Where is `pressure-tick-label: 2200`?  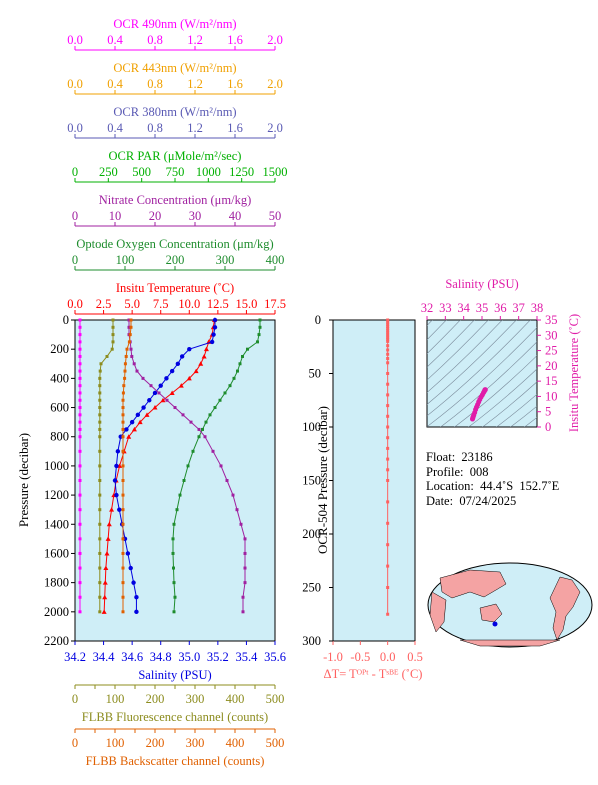
pressure-tick-label: 2200 is located at coordinates (56, 641).